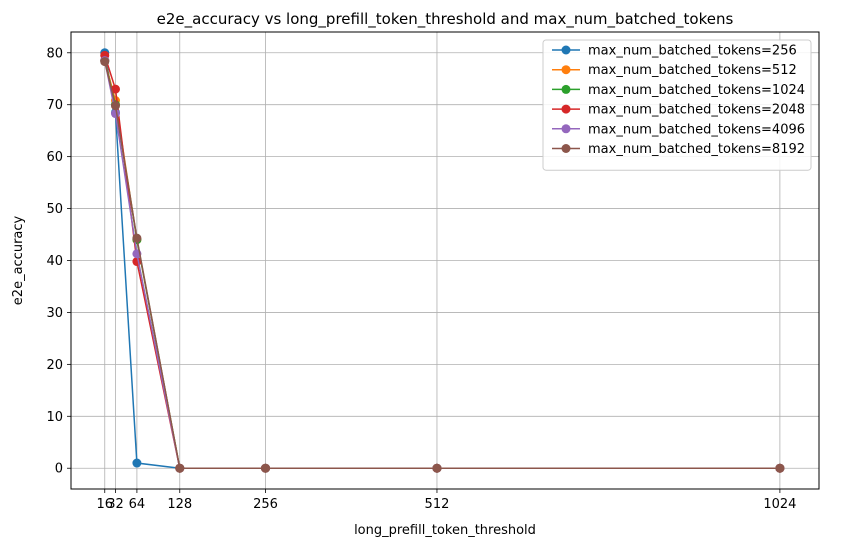 This screenshot has height=547, width=841. I want to click on x-axis-label: long_prefill_token_threshold, so click(445, 530).